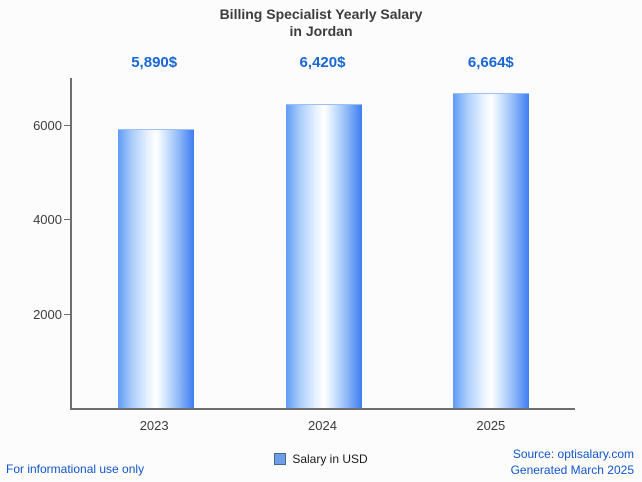 The height and width of the screenshot is (482, 642). I want to click on bar-value-labels: 5,890$ 6,420$ 6,664$, so click(322, 64).